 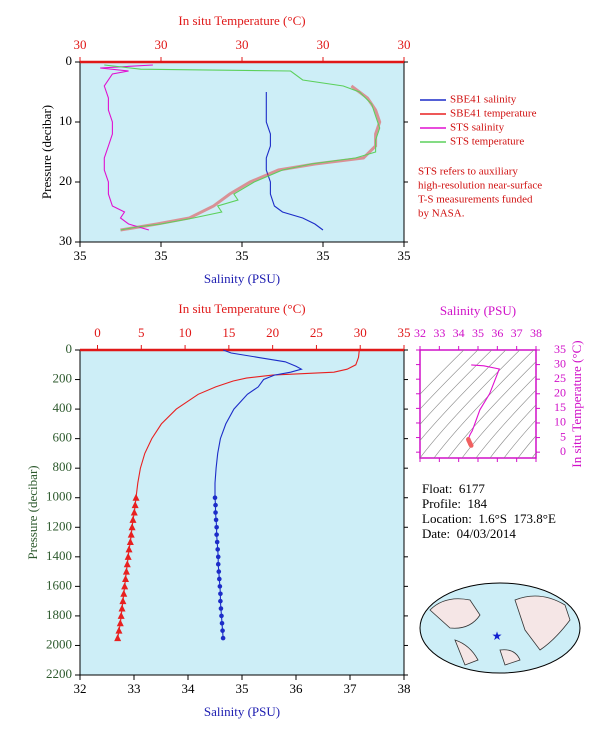 I want to click on x-tick-label: 34, so click(x=189, y=688).